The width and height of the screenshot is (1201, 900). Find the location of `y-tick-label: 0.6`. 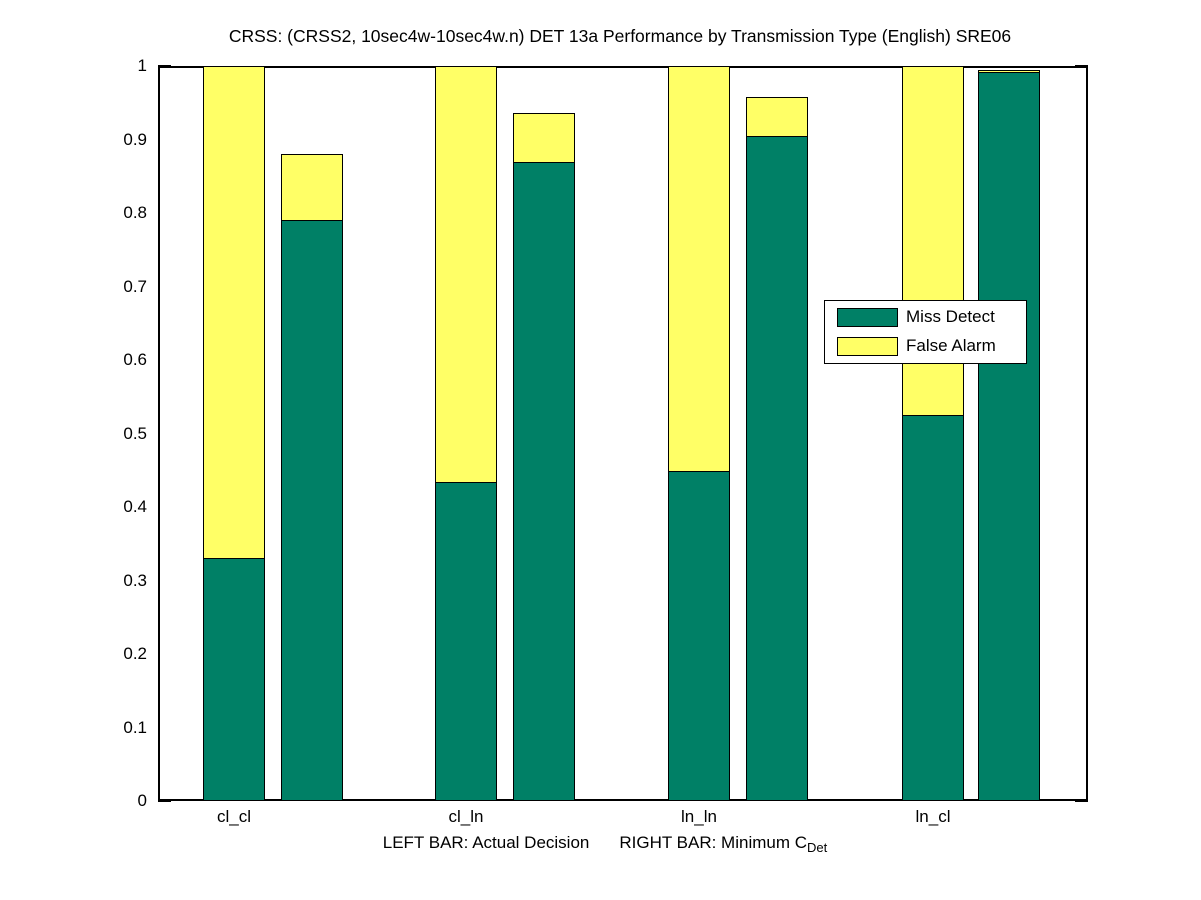

y-tick-label: 0.6 is located at coordinates (135, 359).